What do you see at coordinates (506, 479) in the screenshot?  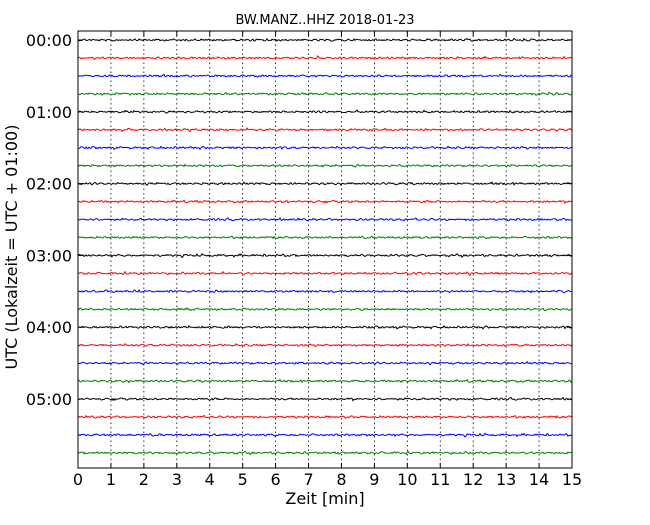 I see `x-tick-label: 13` at bounding box center [506, 479].